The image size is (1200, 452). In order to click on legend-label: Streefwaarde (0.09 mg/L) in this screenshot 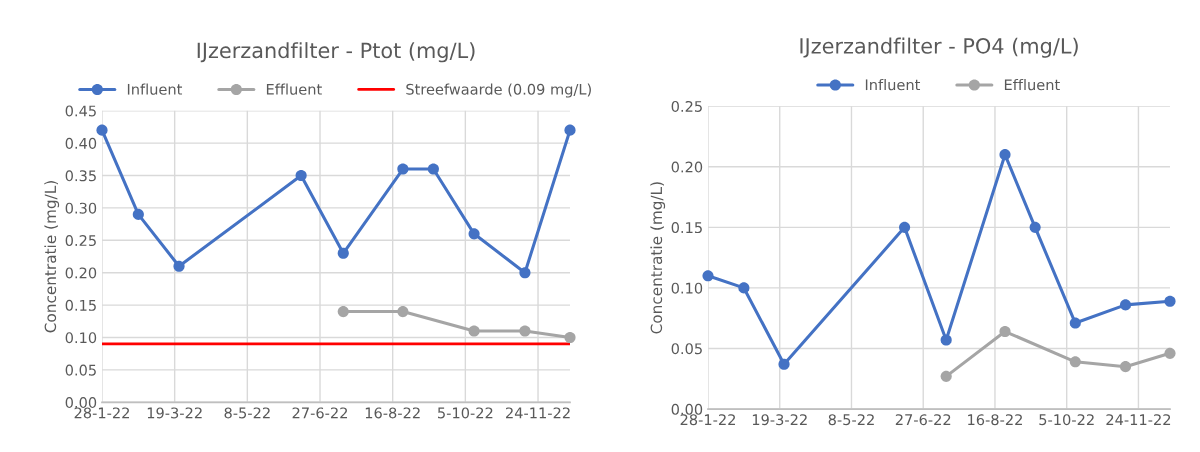, I will do `click(498, 90)`.